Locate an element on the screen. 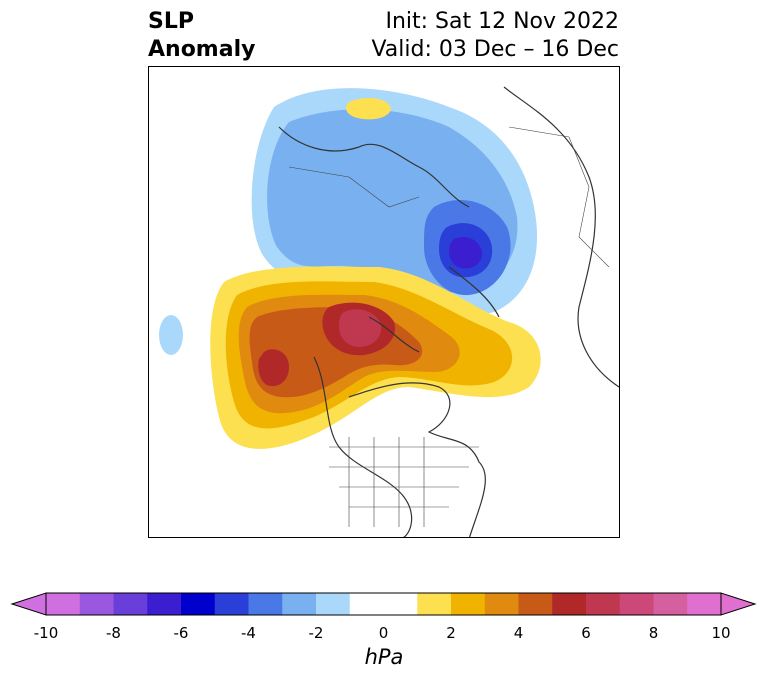 Image resolution: width=768 pixels, height=684 pixels. colorbar-unit: hPa is located at coordinates (384, 657).